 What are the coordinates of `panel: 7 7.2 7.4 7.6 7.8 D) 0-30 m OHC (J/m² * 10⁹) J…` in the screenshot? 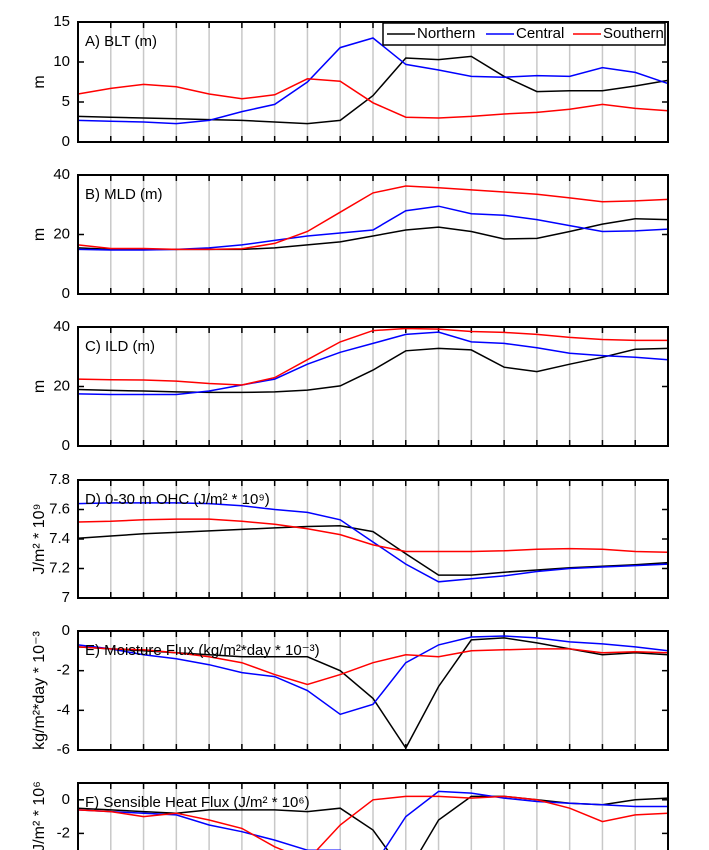 It's located at (350, 538).